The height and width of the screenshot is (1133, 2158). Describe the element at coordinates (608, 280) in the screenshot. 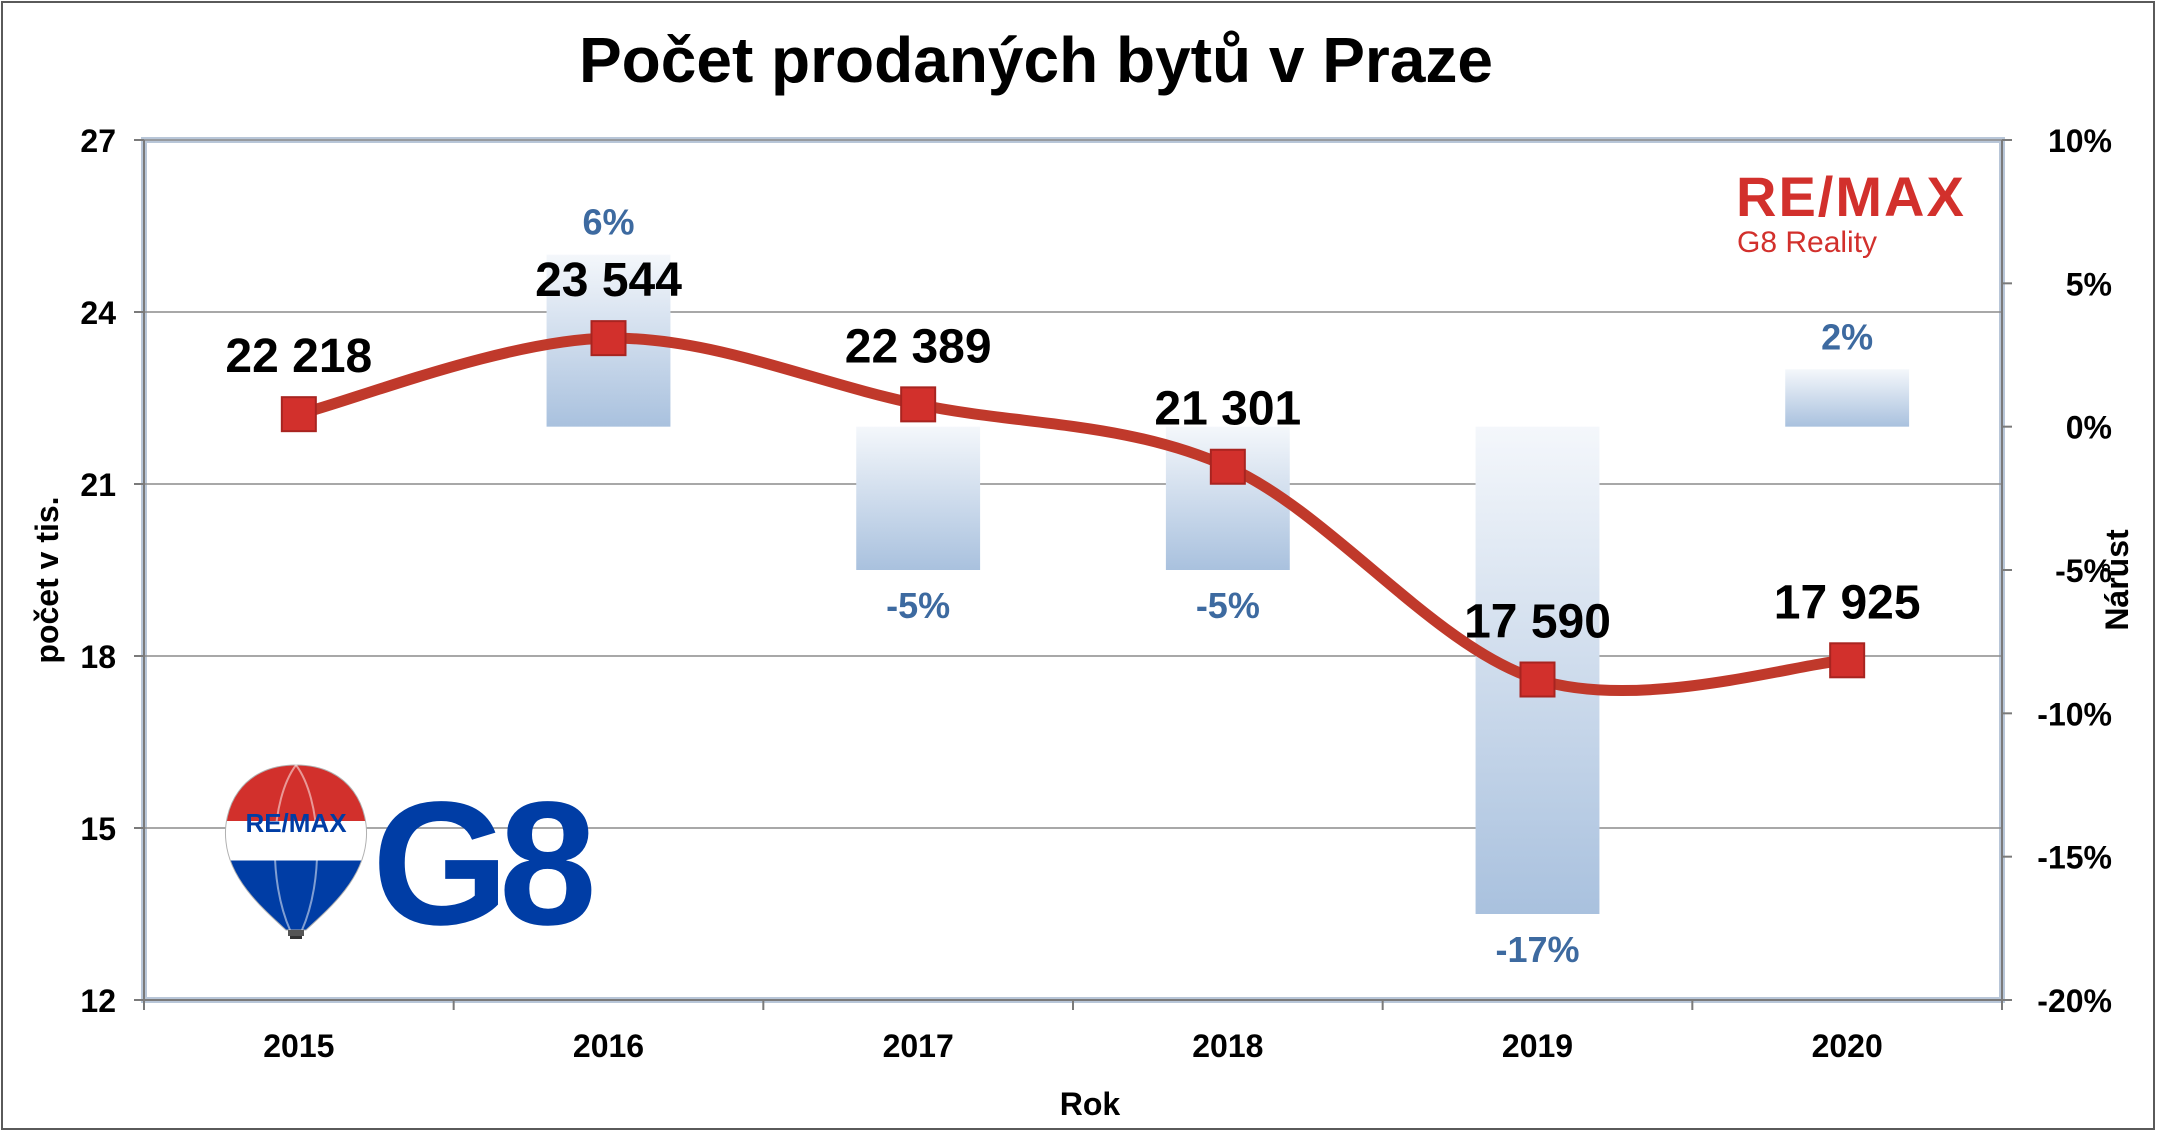

I see `value-label-2016: 23 544` at that location.